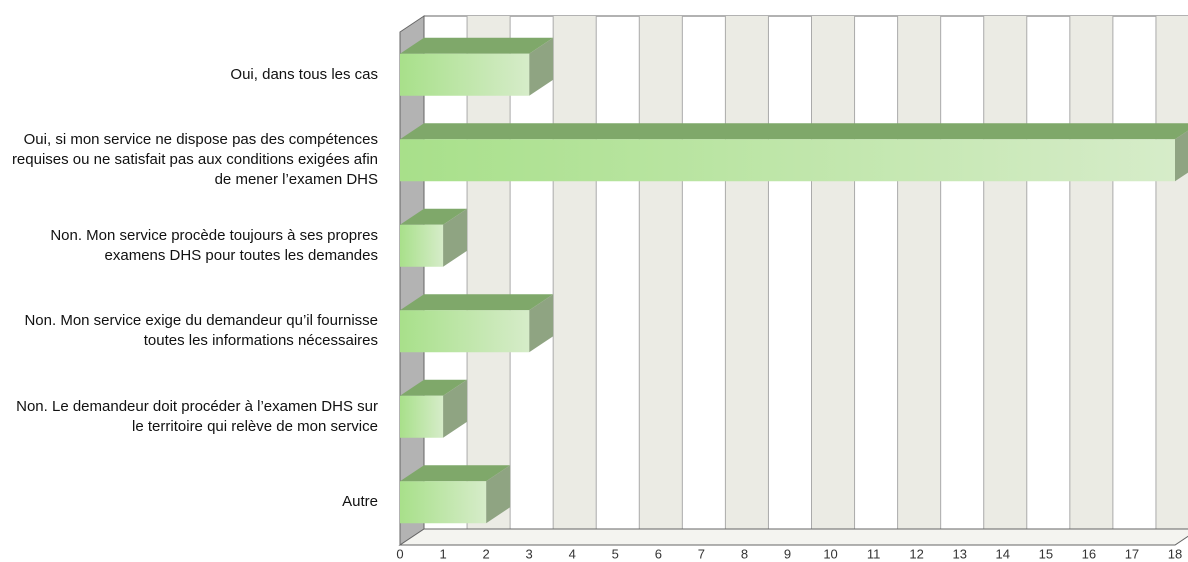 Image resolution: width=1188 pixels, height=562 pixels. Describe the element at coordinates (485, 553) in the screenshot. I see `x-tick-label: 2` at that location.